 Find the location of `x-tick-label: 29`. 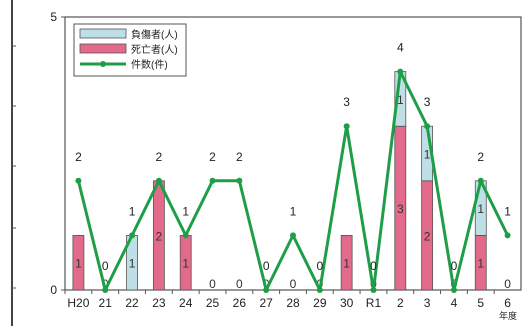

x-tick-label: 29 is located at coordinates (320, 303).